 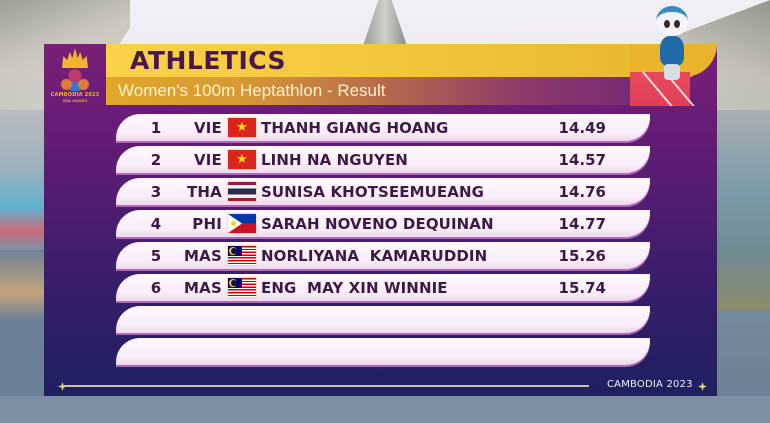 I want to click on result-time: 15.26, so click(x=582, y=255).